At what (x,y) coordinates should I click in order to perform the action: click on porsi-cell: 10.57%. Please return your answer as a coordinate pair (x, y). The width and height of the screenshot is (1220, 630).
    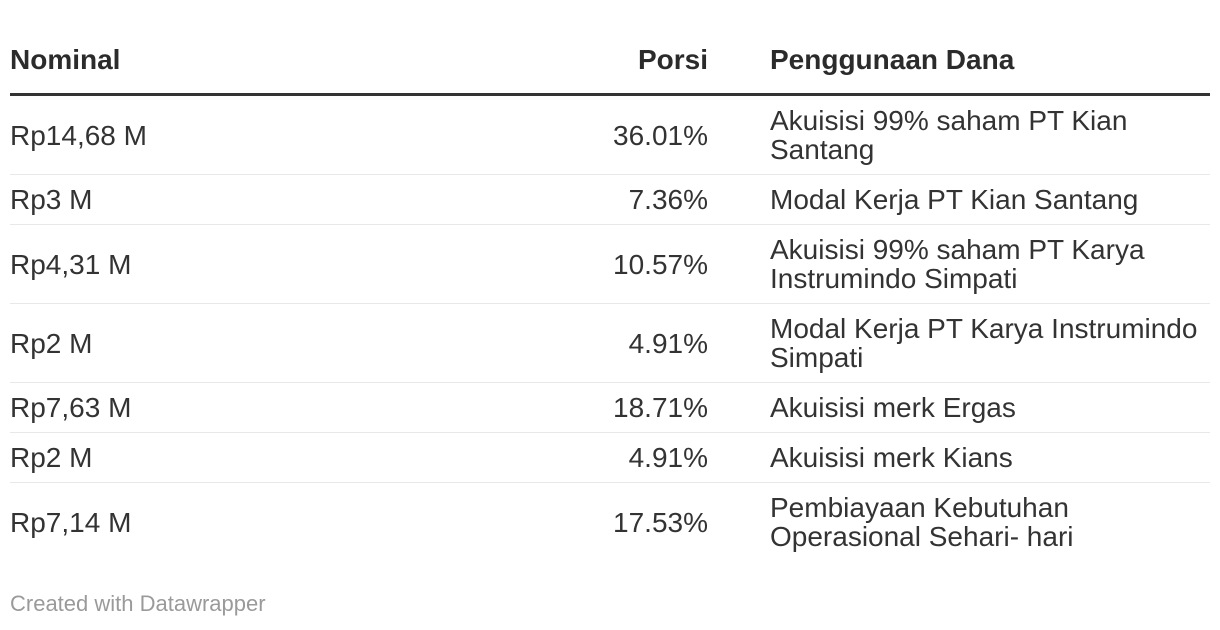
    Looking at the image, I should click on (559, 264).